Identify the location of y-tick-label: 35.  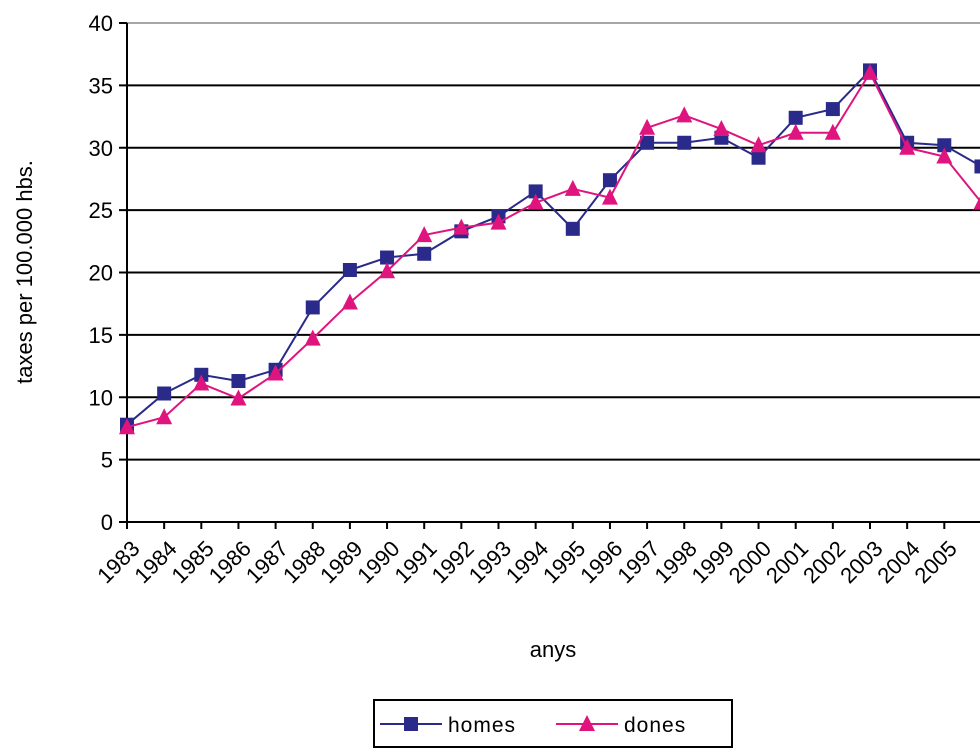
(101, 85).